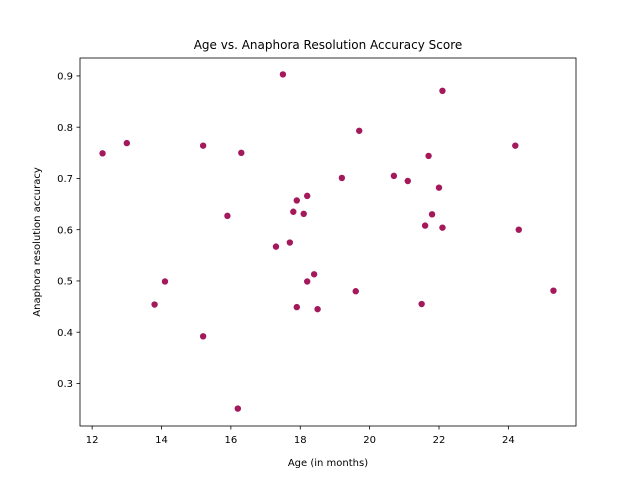 The image size is (640, 480). I want to click on y-axis-label: Anaphora resolution accuracy, so click(37, 242).